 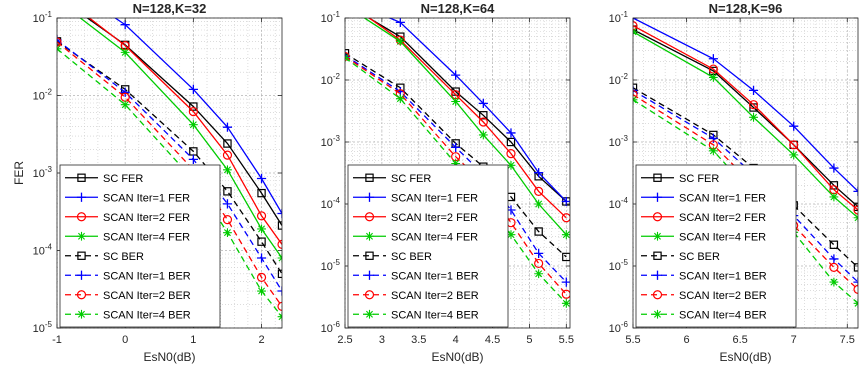 What do you see at coordinates (331, 327) in the screenshot?
I see `y-tick-label: 10⁻⁶` at bounding box center [331, 327].